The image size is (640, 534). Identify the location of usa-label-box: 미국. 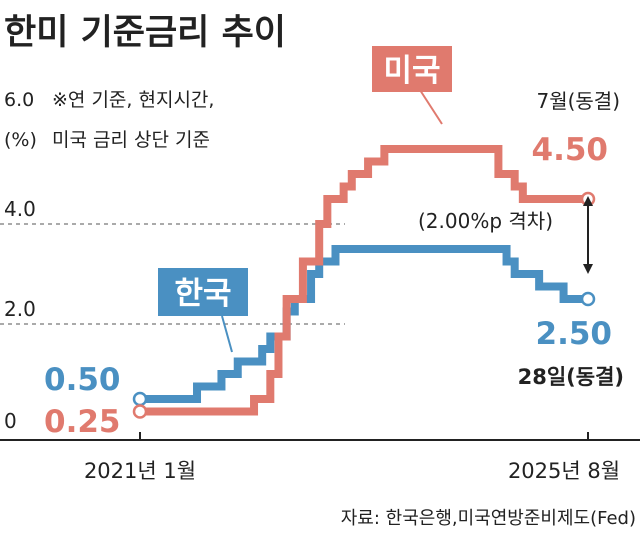
(412, 85).